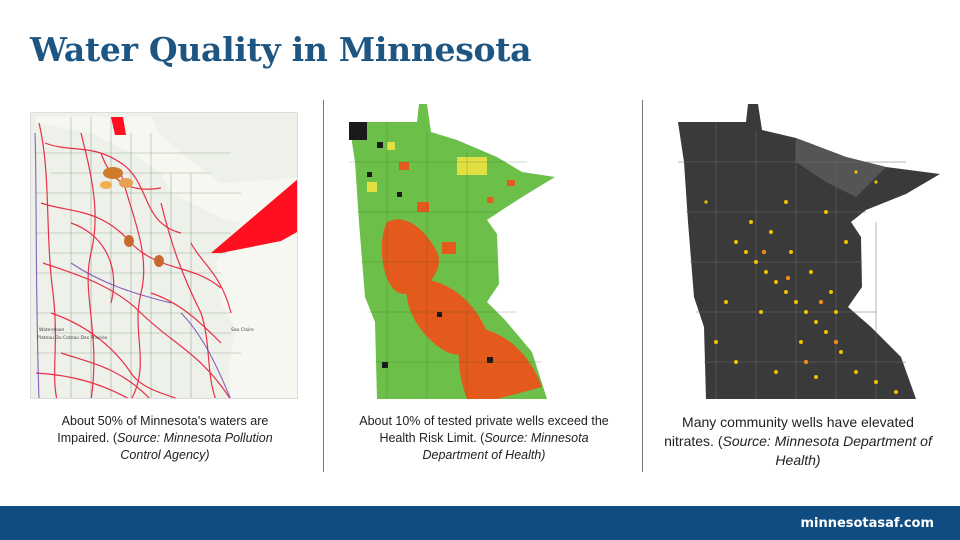 This screenshot has height=540, width=960. What do you see at coordinates (323, 286) in the screenshot?
I see `panel-divider-left` at bounding box center [323, 286].